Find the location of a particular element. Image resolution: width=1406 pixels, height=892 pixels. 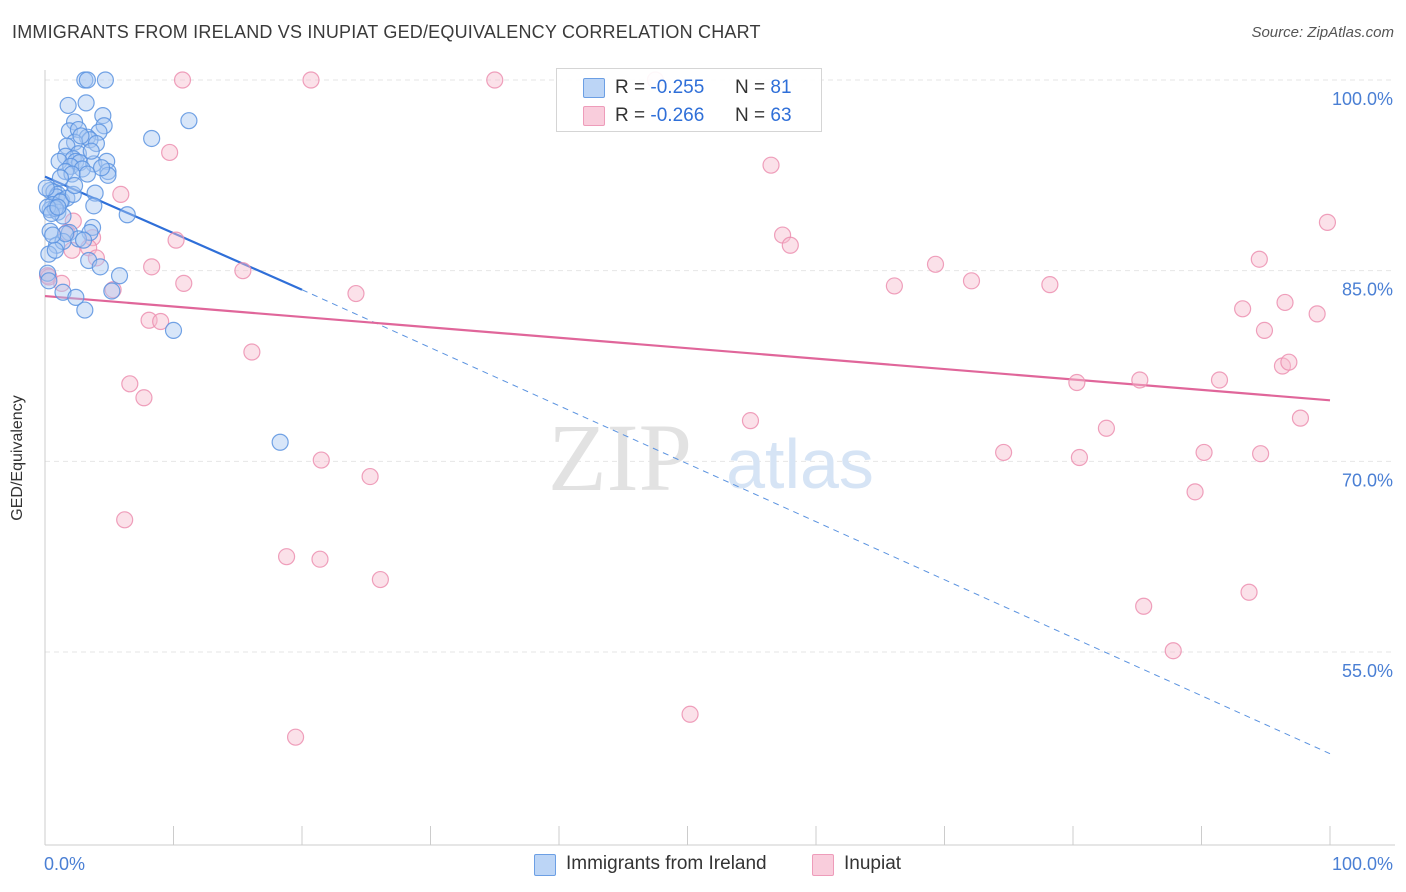

trend-line-inupiat is located at coordinates (687, 348).